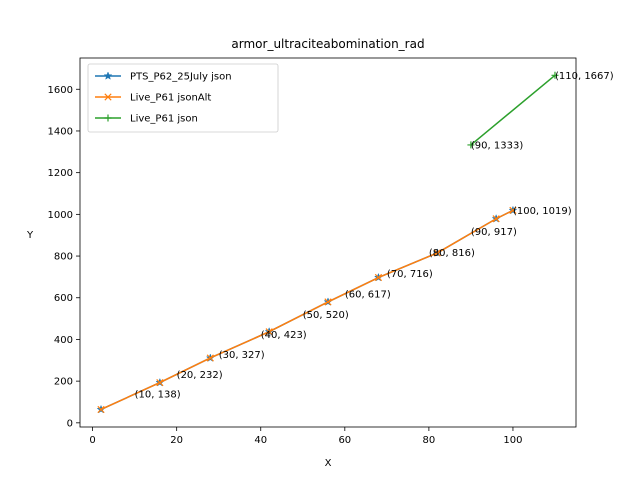  Describe the element at coordinates (344, 440) in the screenshot. I see `x-tick-label: 60` at that location.